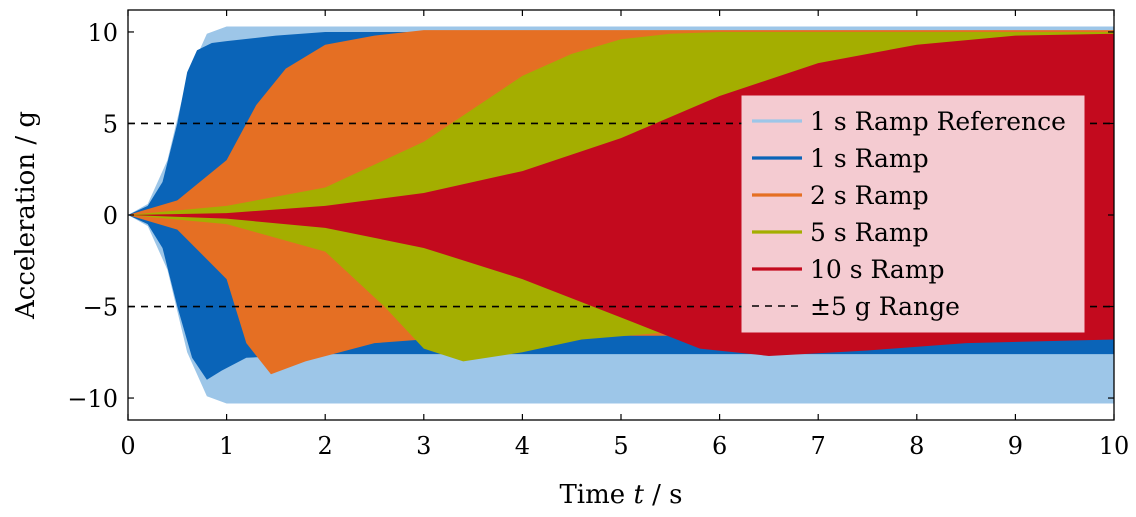 This screenshot has width=1136, height=517. Describe the element at coordinates (885, 306) in the screenshot. I see `legend-label-5: ±5 g Range` at that location.